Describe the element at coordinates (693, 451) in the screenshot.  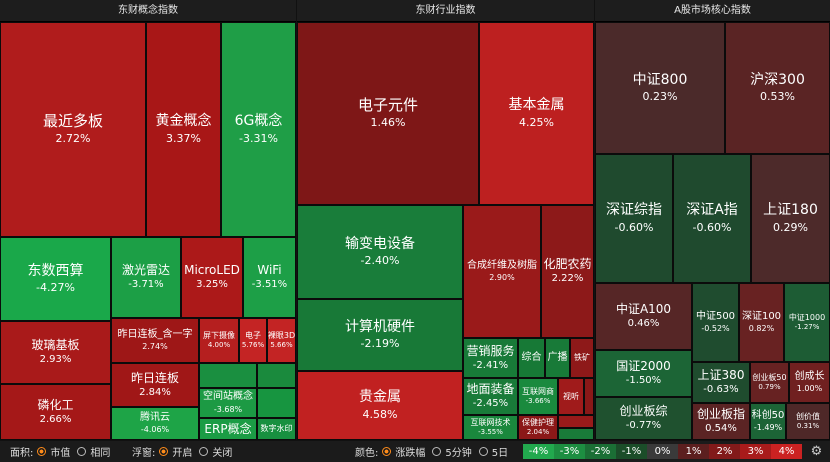
I see `legend-swatch: 1%` at that location.